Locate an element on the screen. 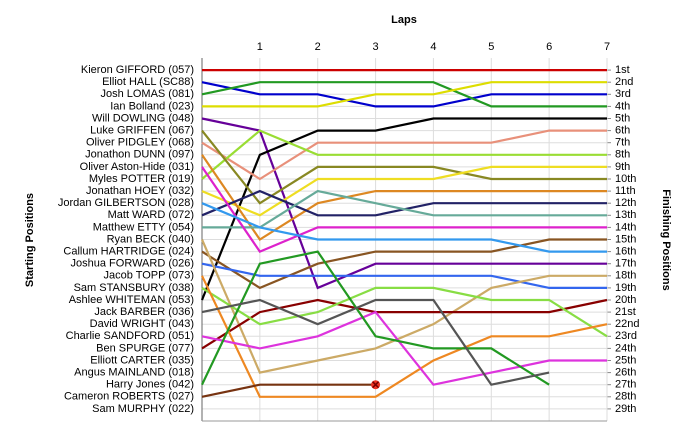  y-tick-label: Jordan GILBERTSON (028) is located at coordinates (126, 203).